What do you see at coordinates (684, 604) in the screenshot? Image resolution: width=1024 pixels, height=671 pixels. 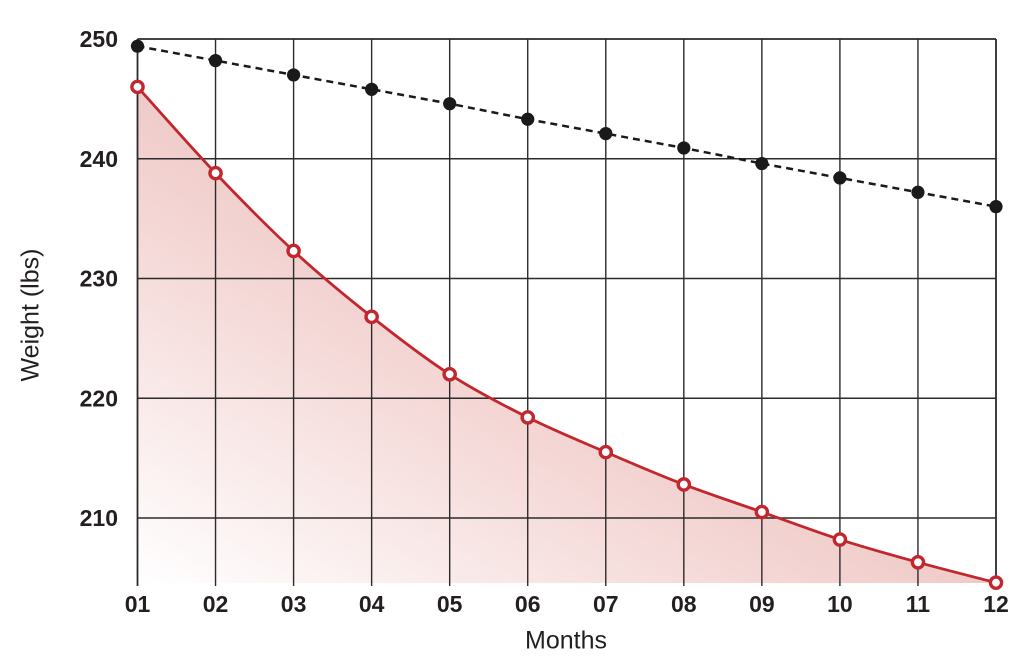 I see `x-axis-tick-label: 08` at bounding box center [684, 604].